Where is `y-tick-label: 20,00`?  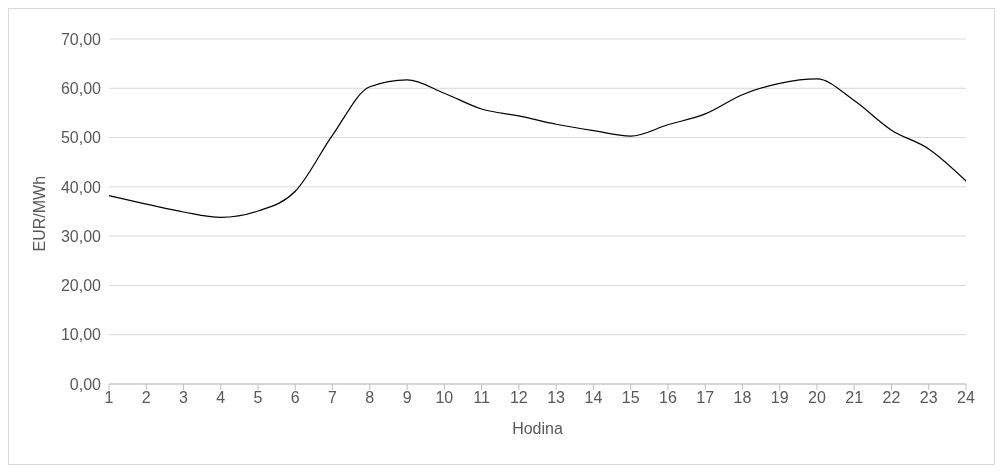 y-tick-label: 20,00 is located at coordinates (81, 286).